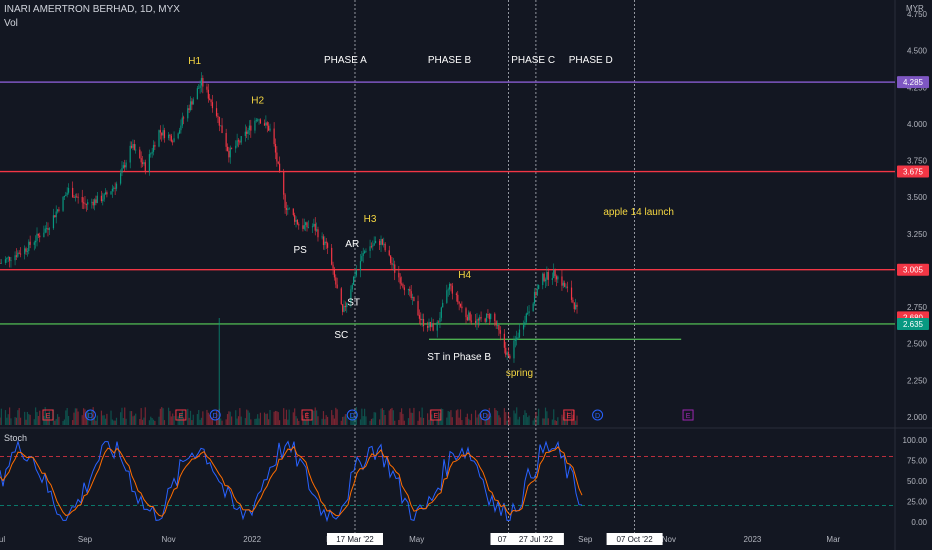 Image resolution: width=932 pixels, height=550 pixels. What do you see at coordinates (464, 275) in the screenshot?
I see `annotation-label: H4` at bounding box center [464, 275].